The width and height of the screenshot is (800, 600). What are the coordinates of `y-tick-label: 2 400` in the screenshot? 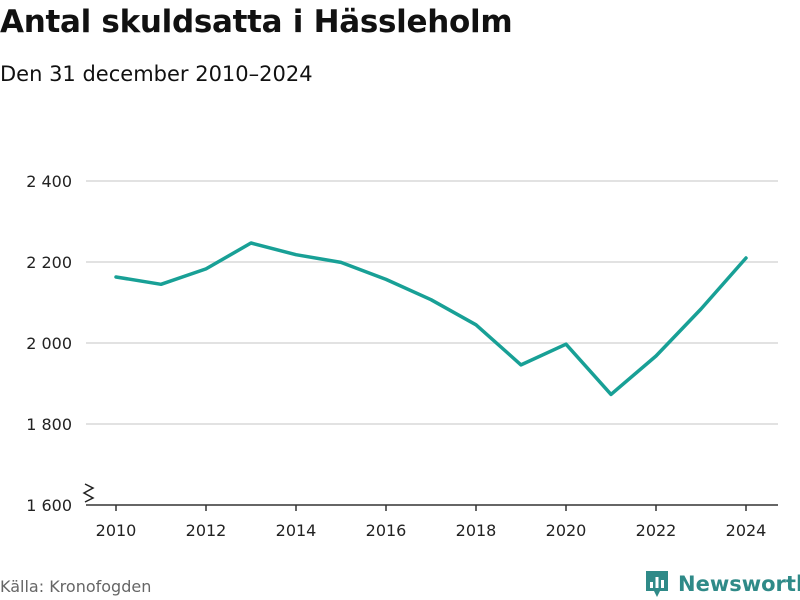 It's located at (49, 181).